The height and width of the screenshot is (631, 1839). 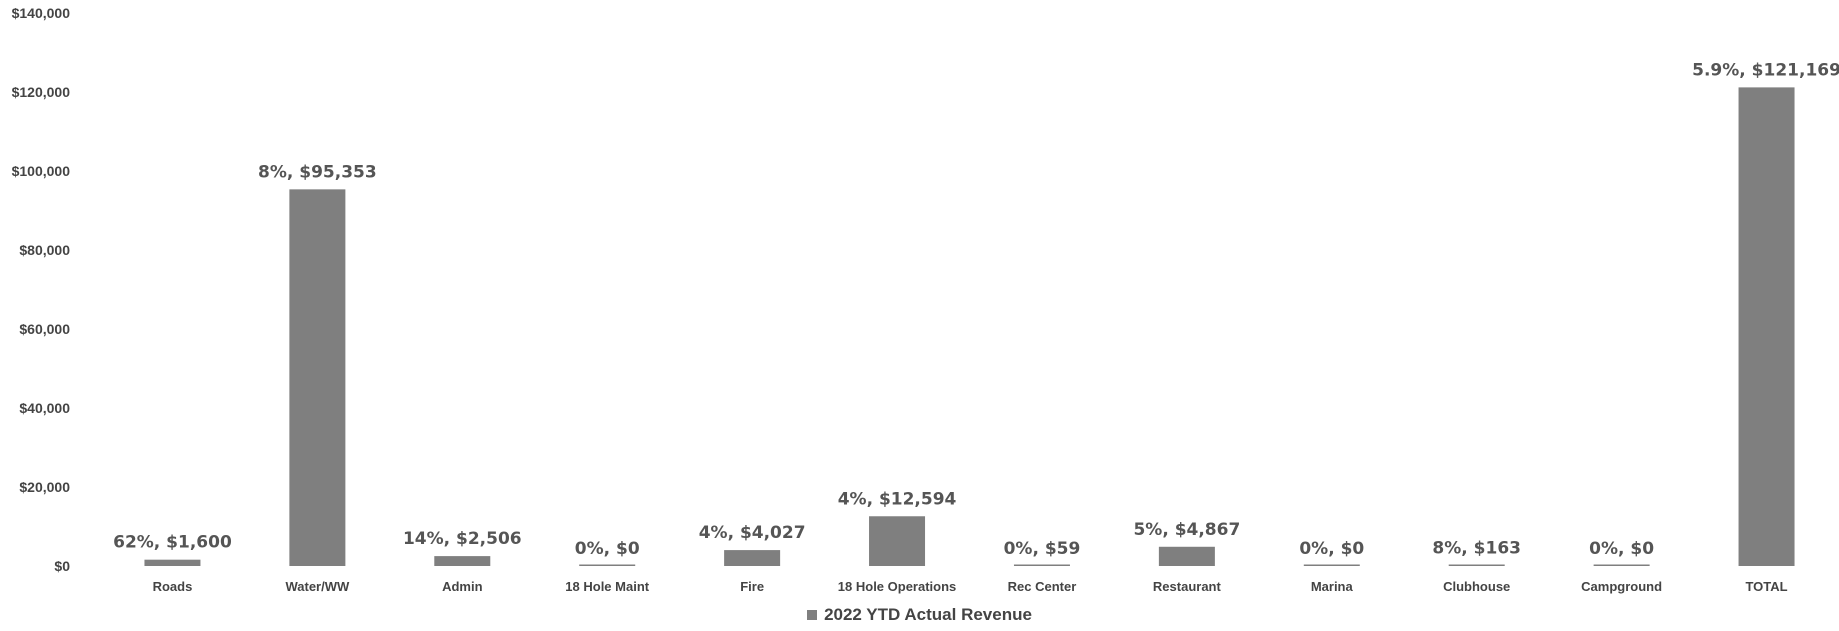 I want to click on x-tick-label: Roads, so click(x=173, y=586).